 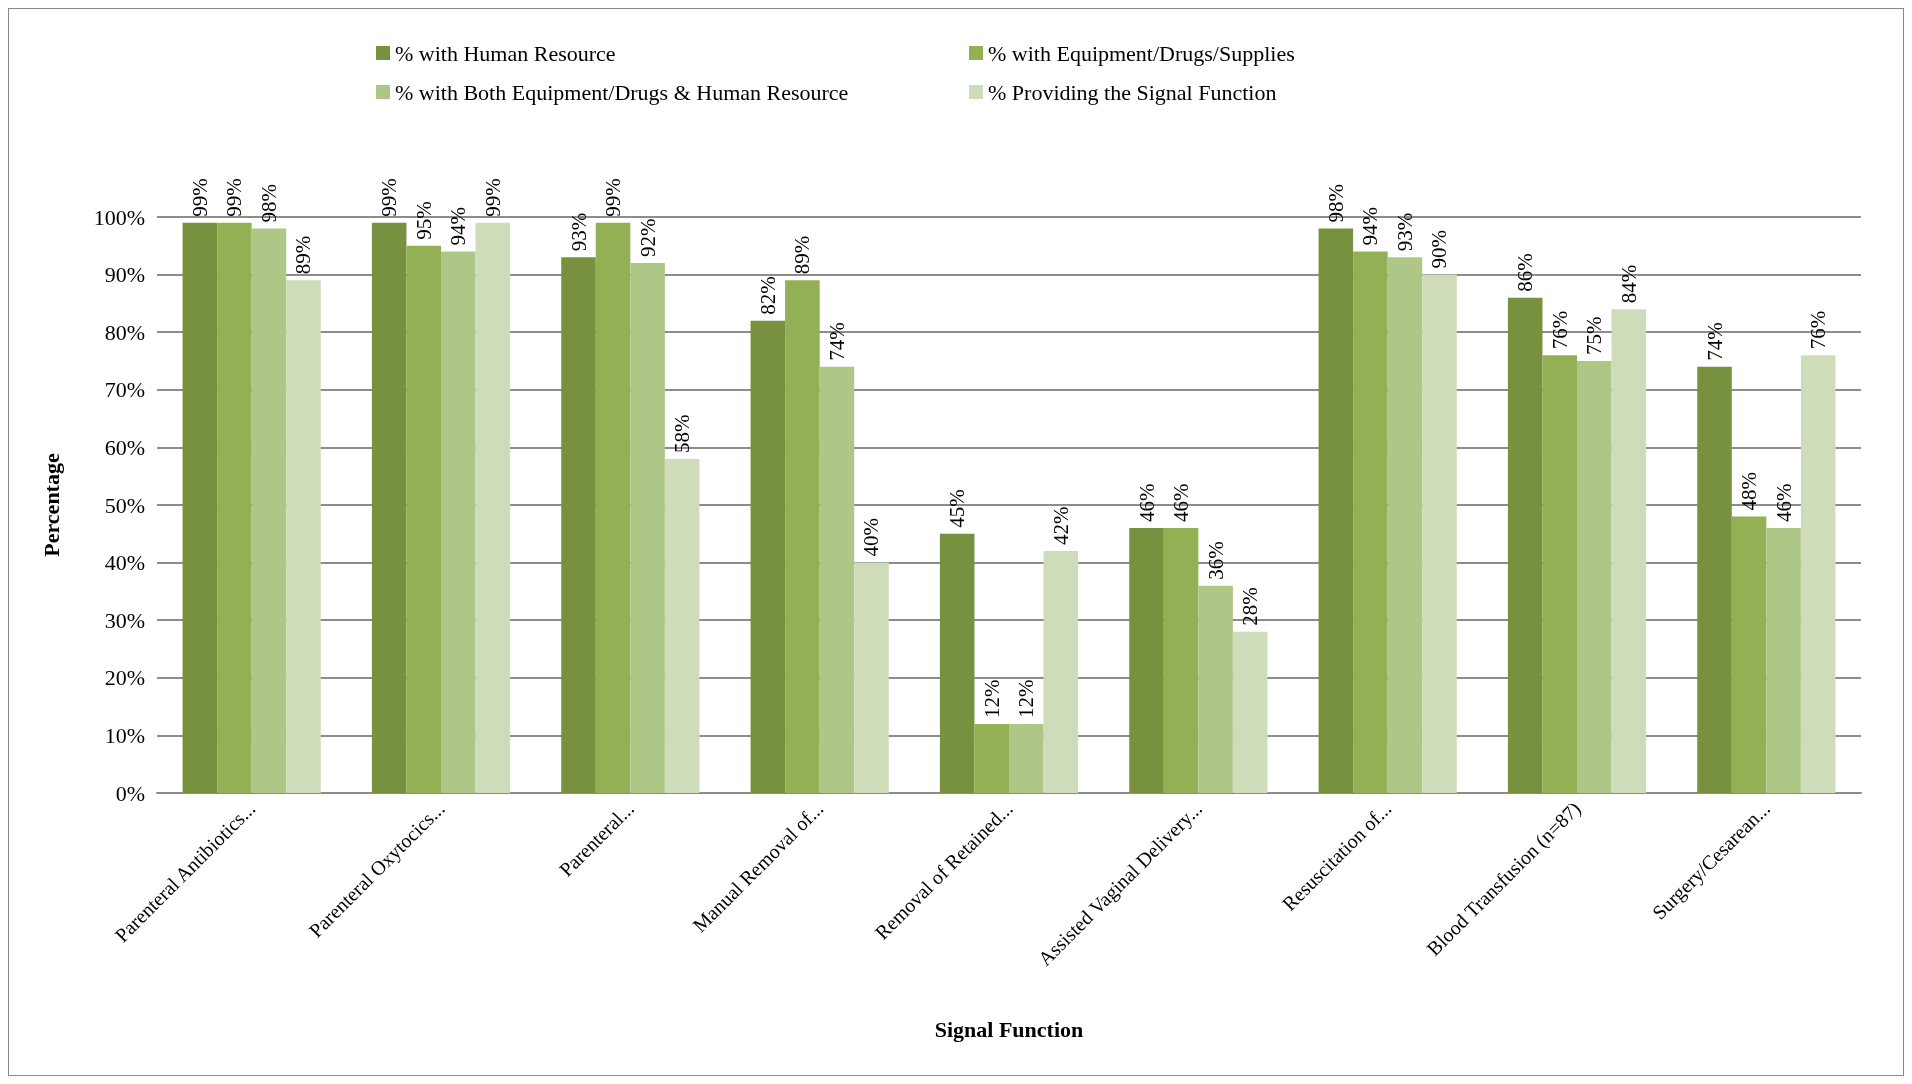 What do you see at coordinates (682, 433) in the screenshot?
I see `data-label: 58%` at bounding box center [682, 433].